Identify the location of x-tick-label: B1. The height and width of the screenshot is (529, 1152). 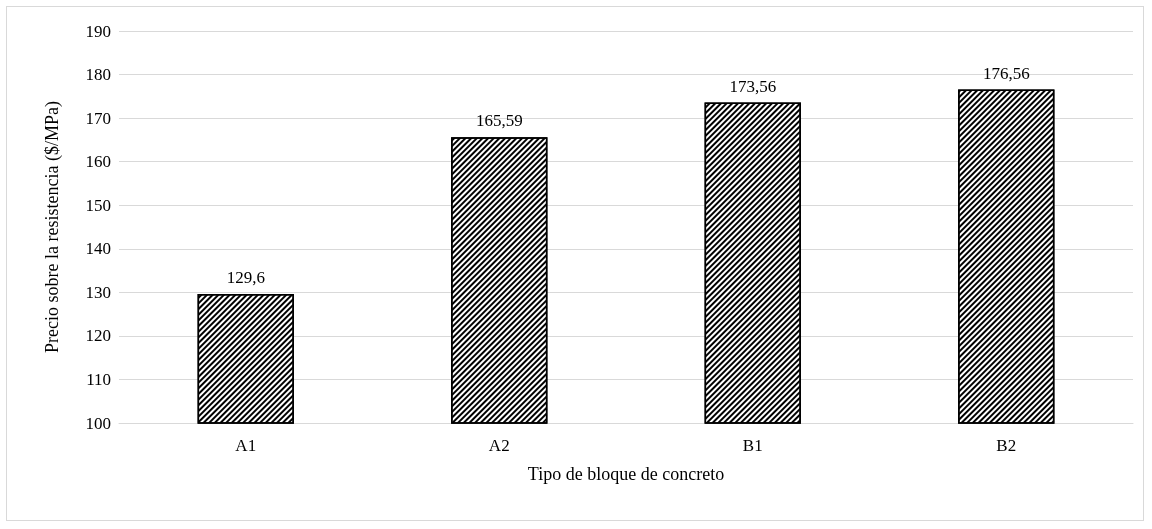
(752, 445).